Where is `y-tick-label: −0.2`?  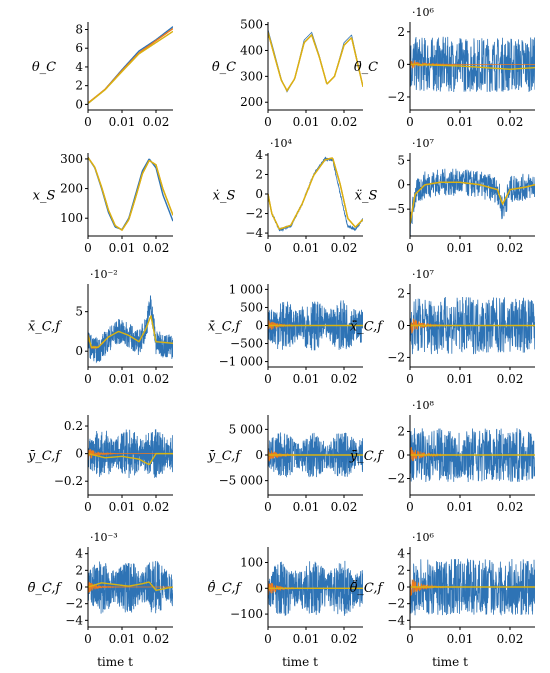 y-tick-label: −0.2 is located at coordinates (68, 481).